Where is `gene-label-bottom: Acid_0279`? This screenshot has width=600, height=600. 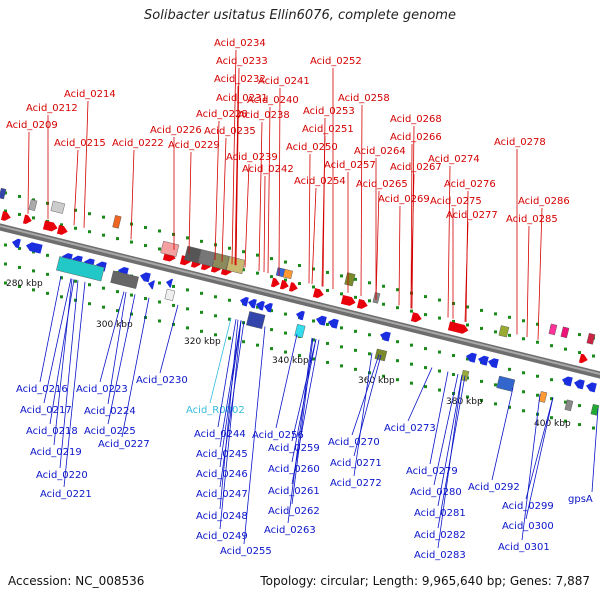
gene-label-bottom: Acid_0279 is located at coordinates (432, 471).